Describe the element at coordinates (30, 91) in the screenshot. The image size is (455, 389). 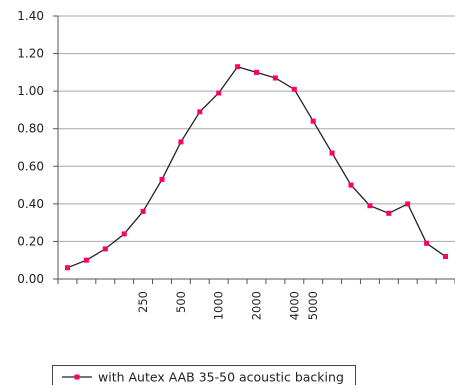
I see `y-tick-label: 1.00` at that location.